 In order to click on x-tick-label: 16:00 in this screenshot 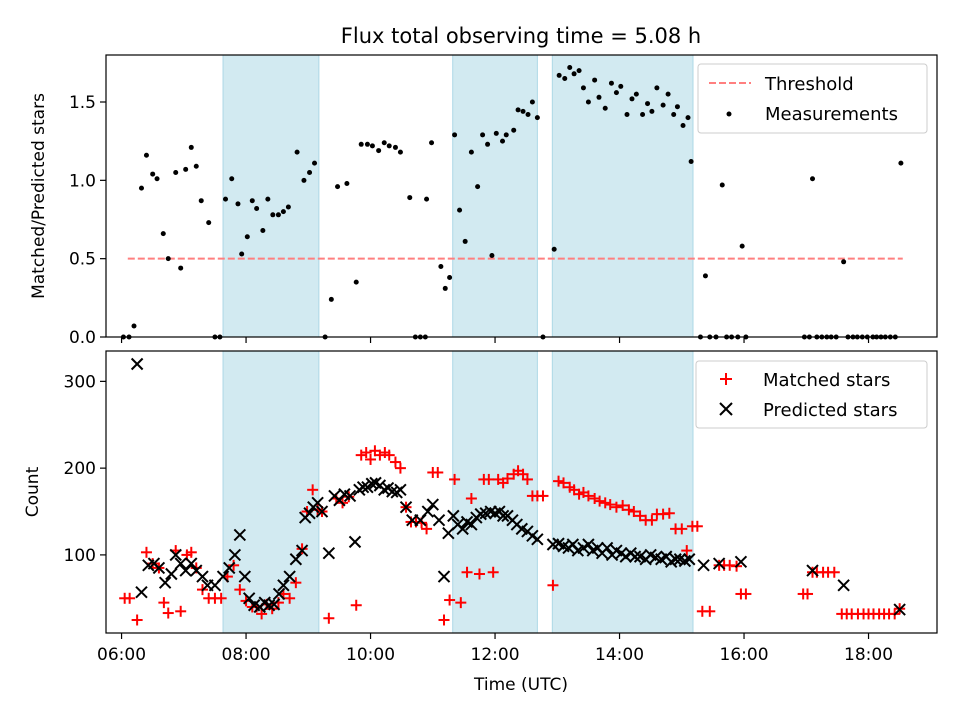, I will do `click(744, 655)`.